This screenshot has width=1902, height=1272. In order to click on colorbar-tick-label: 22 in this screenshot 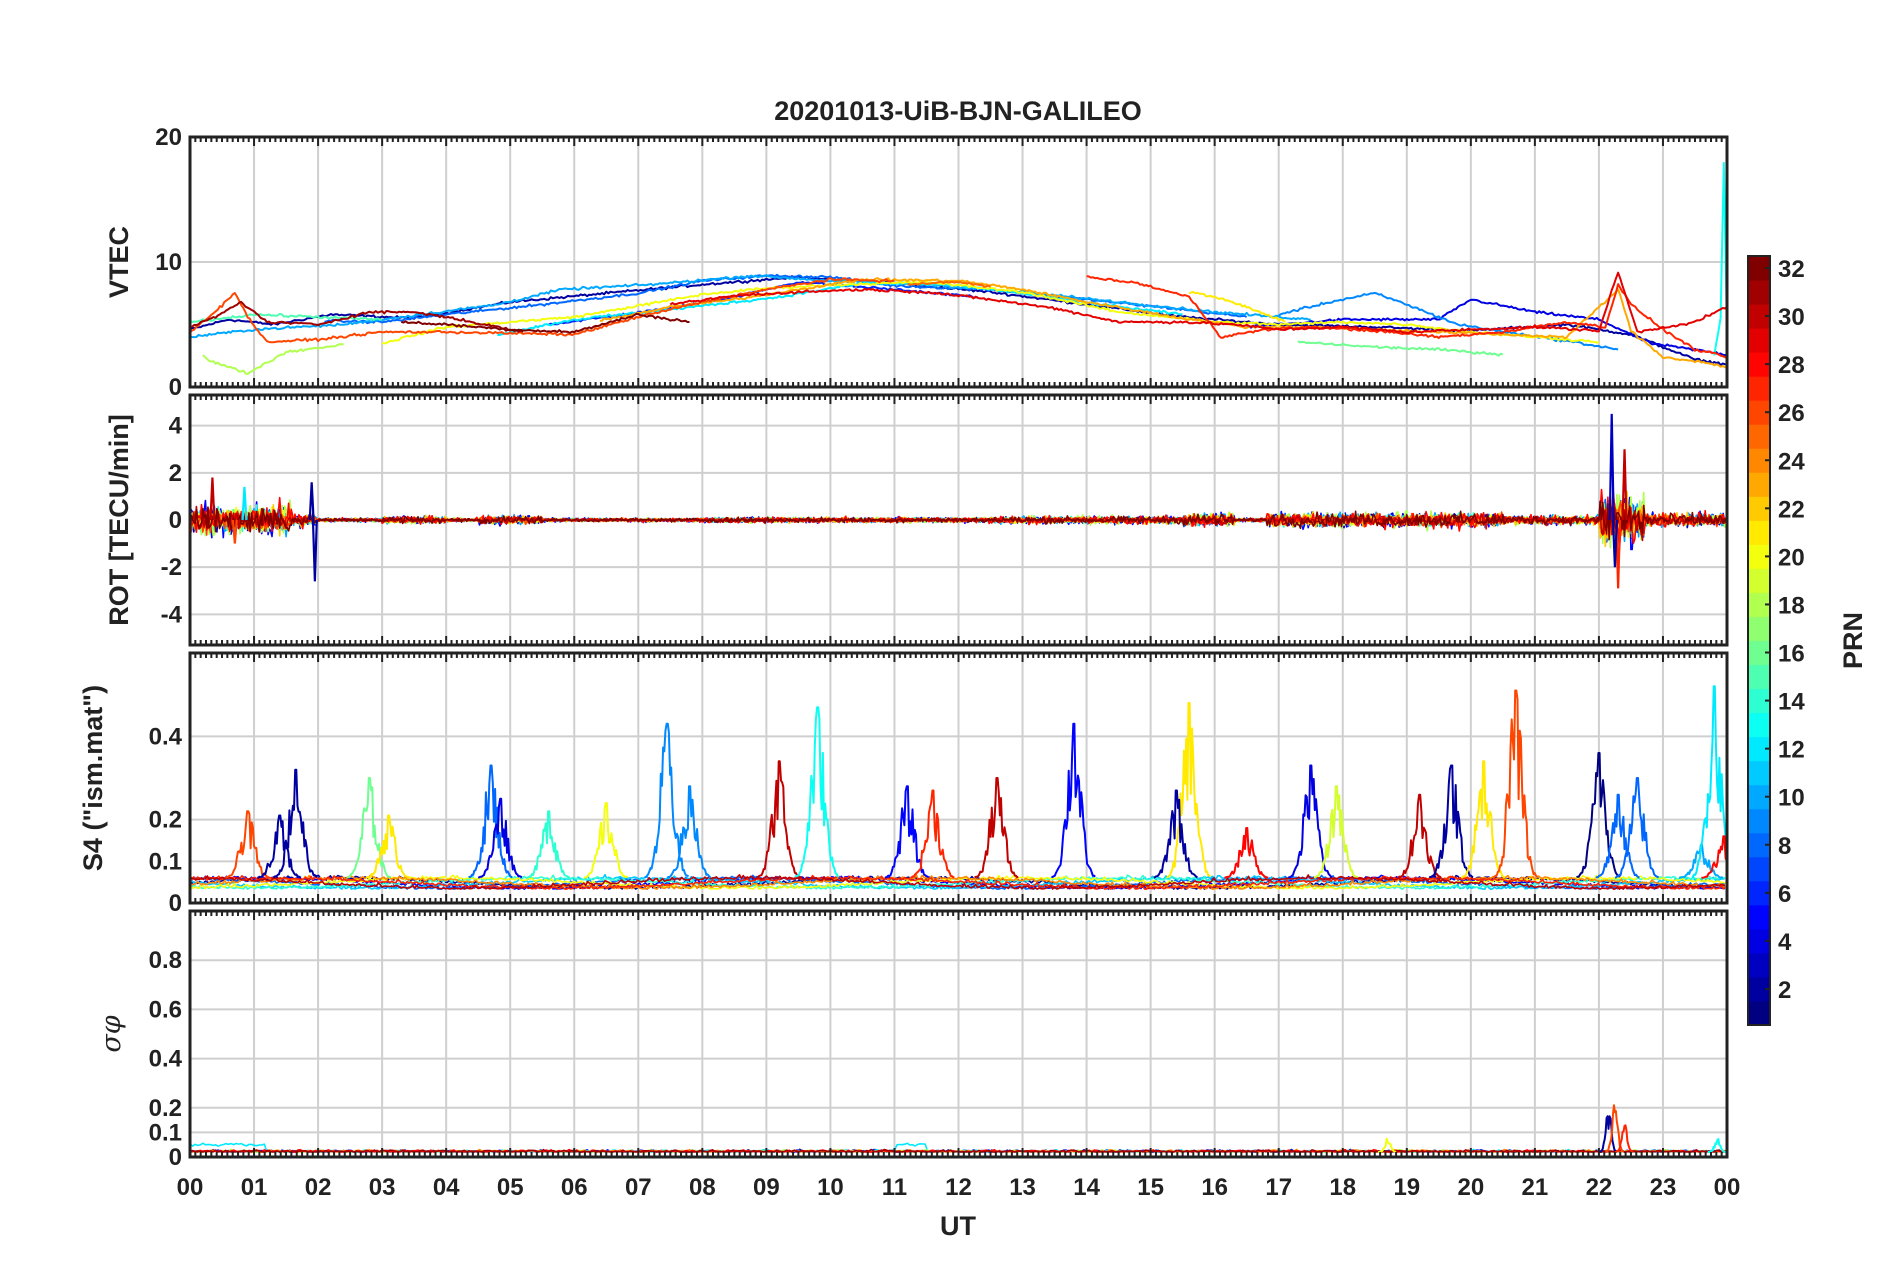, I will do `click(1791, 509)`.